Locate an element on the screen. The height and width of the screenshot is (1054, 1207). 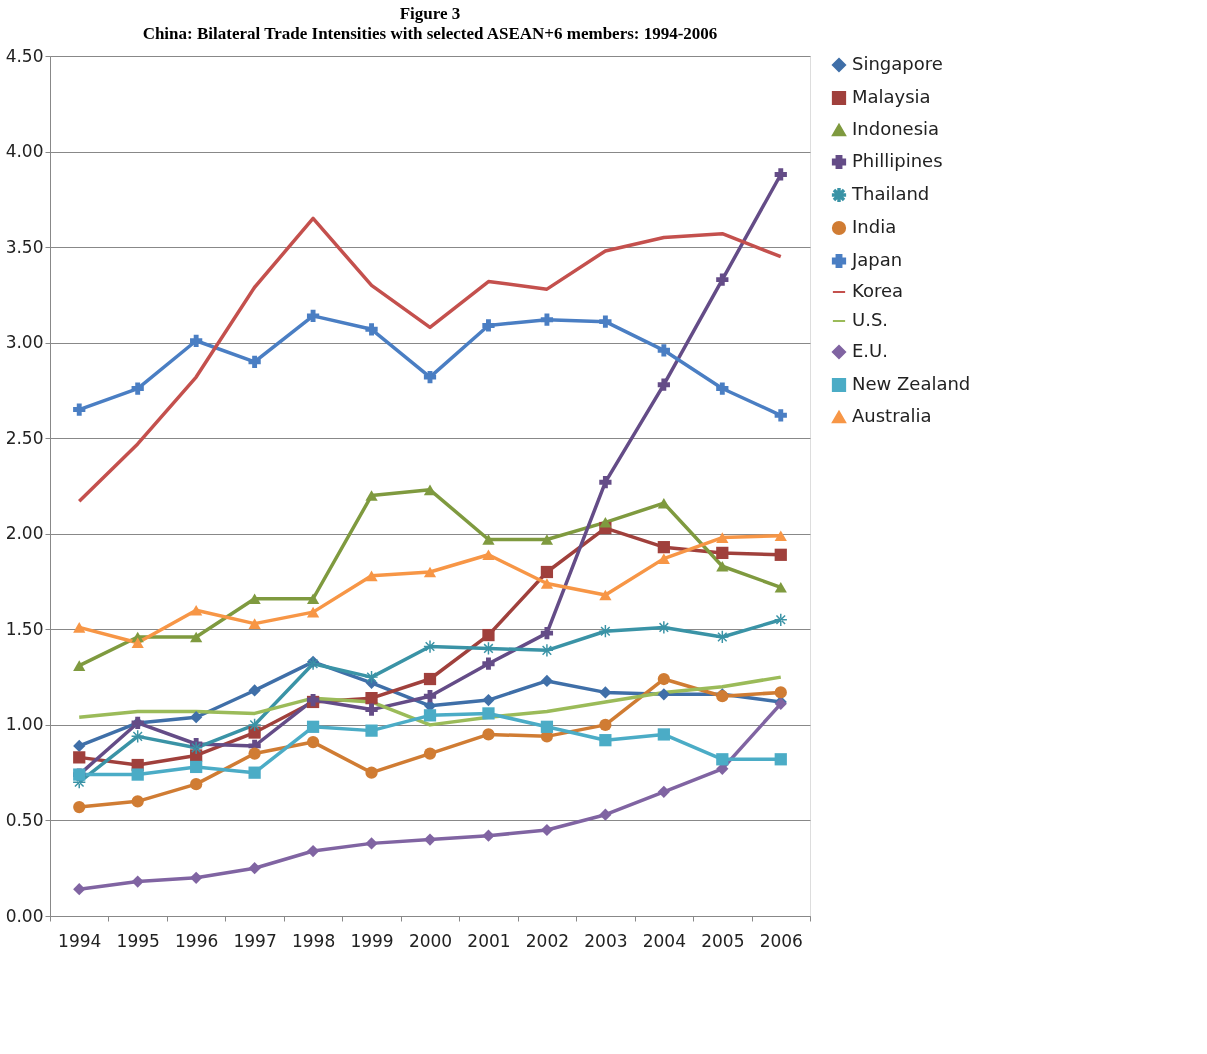
y-tick-label: 1.00 is located at coordinates (24, 724).